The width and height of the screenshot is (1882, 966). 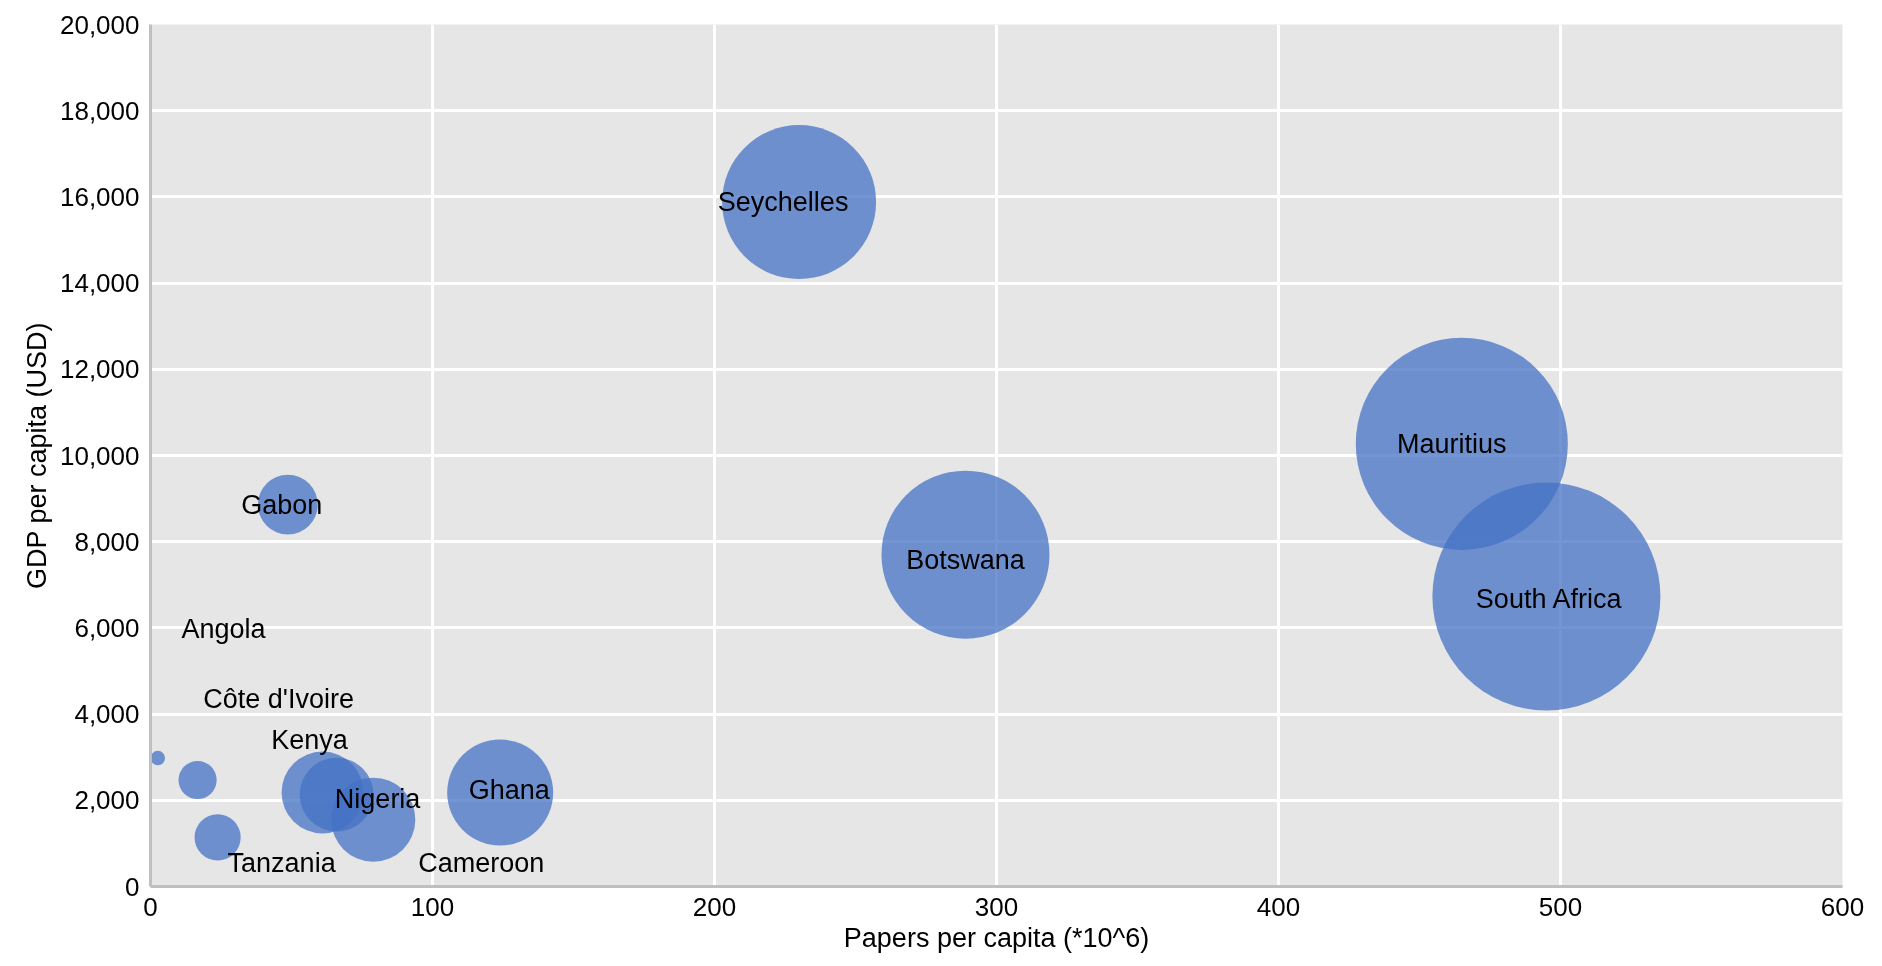 What do you see at coordinates (1842, 906) in the screenshot?
I see `x-tick-label: 600` at bounding box center [1842, 906].